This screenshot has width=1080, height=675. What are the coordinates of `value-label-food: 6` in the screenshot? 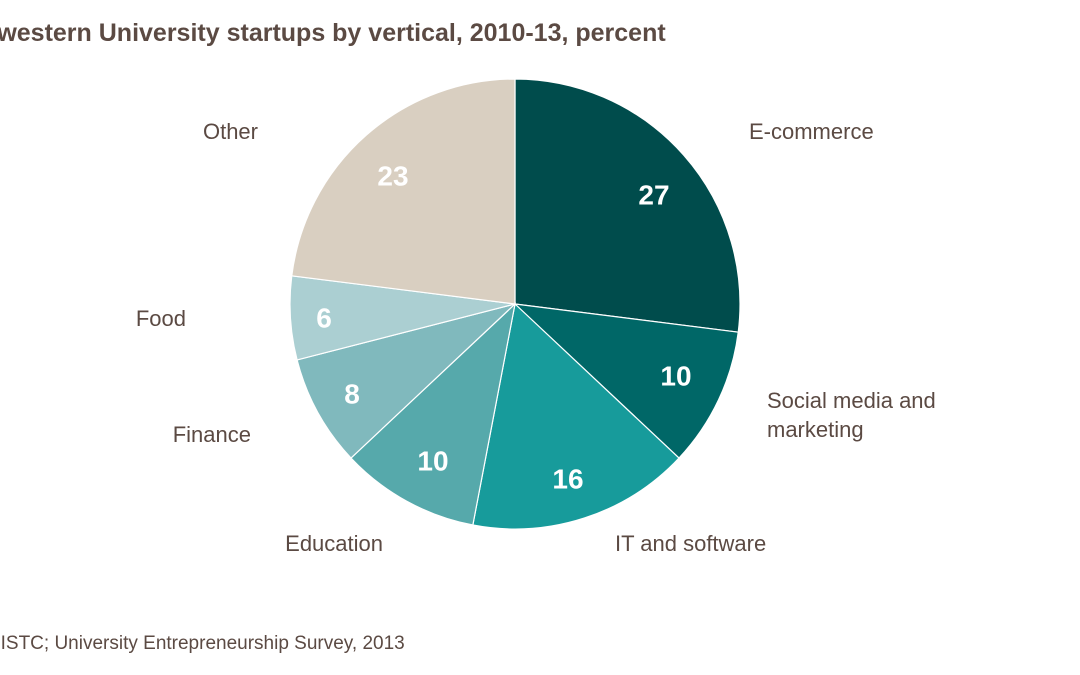 It's located at (324, 318).